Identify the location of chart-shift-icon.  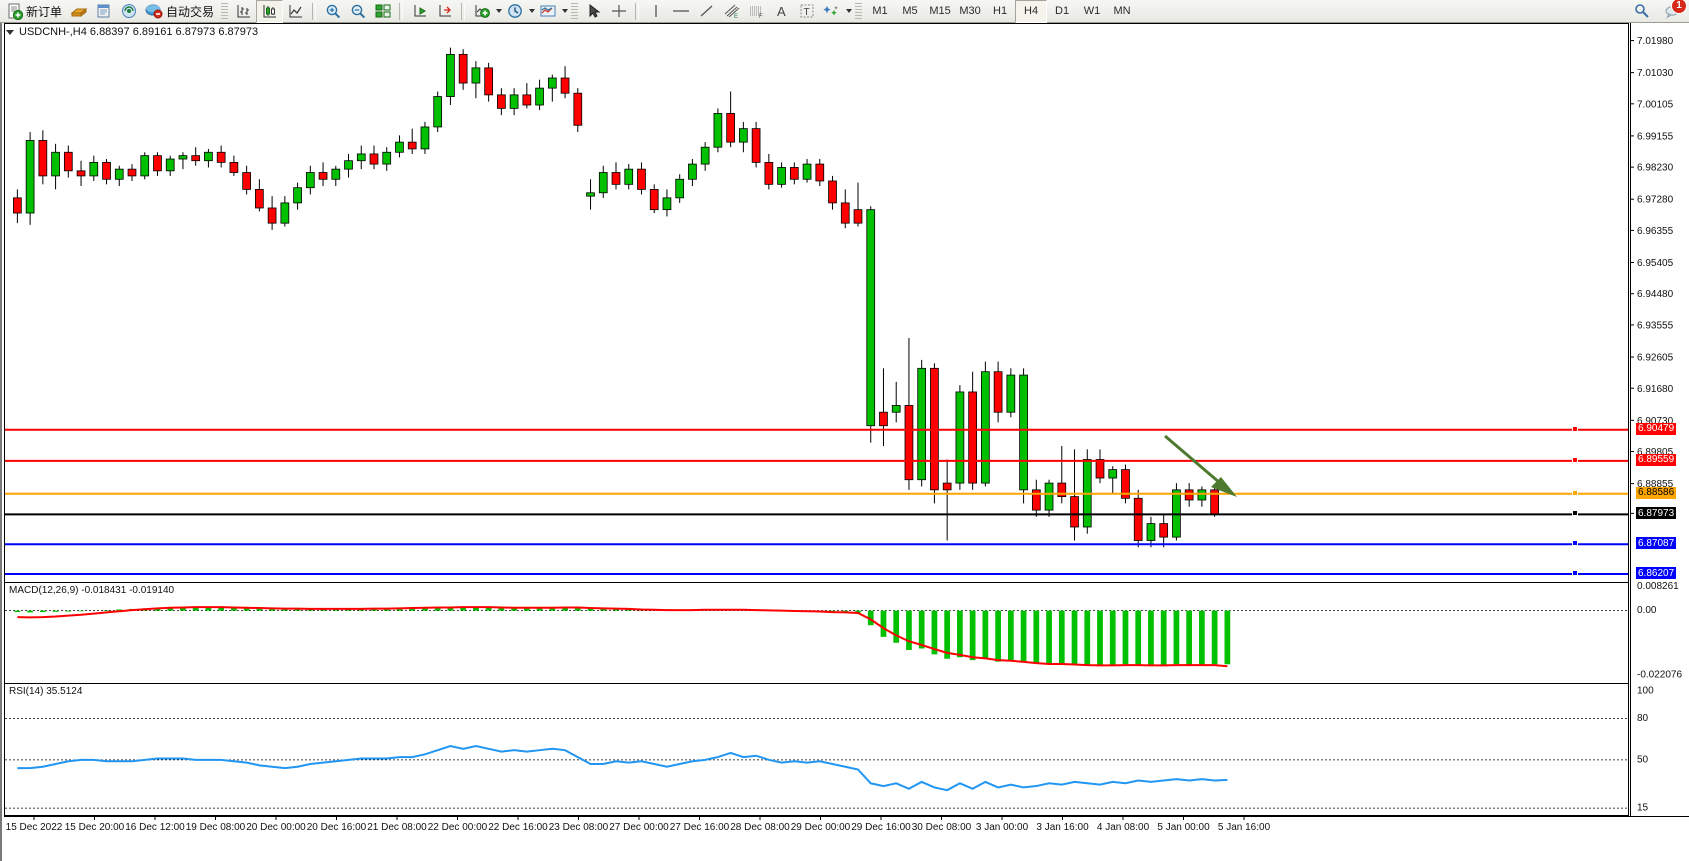
(445, 11).